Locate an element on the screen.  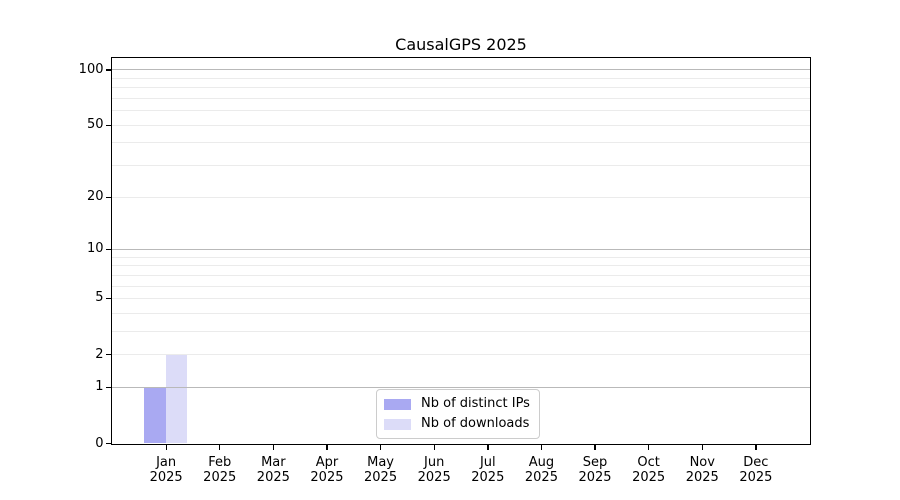
x-tick-label-jan: Jan 2025 is located at coordinates (166, 470).